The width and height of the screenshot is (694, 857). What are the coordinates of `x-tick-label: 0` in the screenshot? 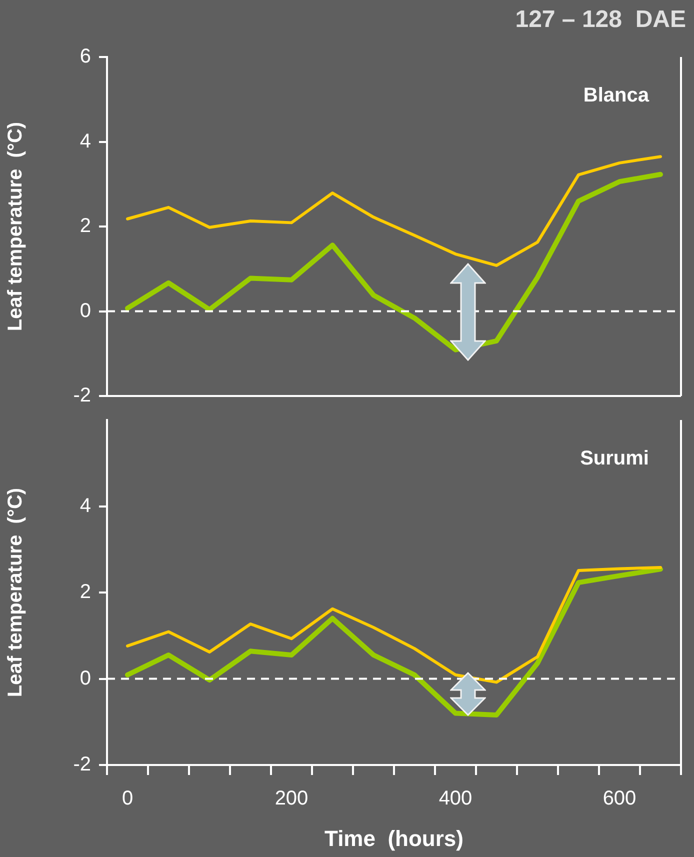 It's located at (128, 799).